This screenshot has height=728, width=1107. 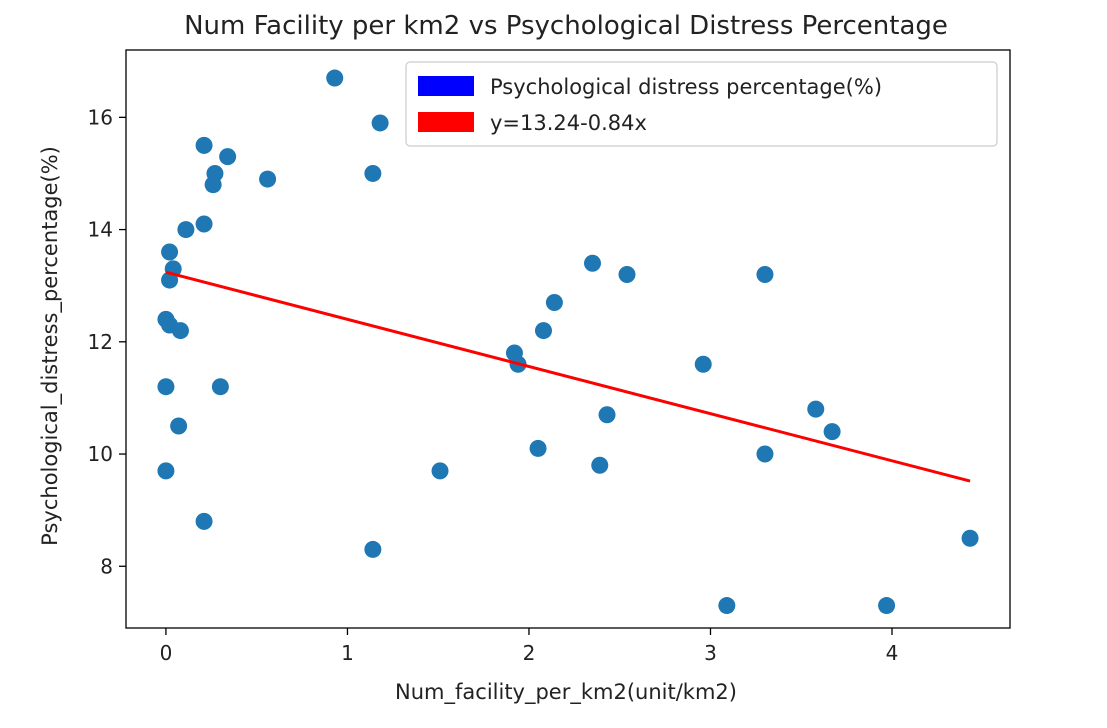 What do you see at coordinates (100, 342) in the screenshot?
I see `y-tick-label-2: 12` at bounding box center [100, 342].